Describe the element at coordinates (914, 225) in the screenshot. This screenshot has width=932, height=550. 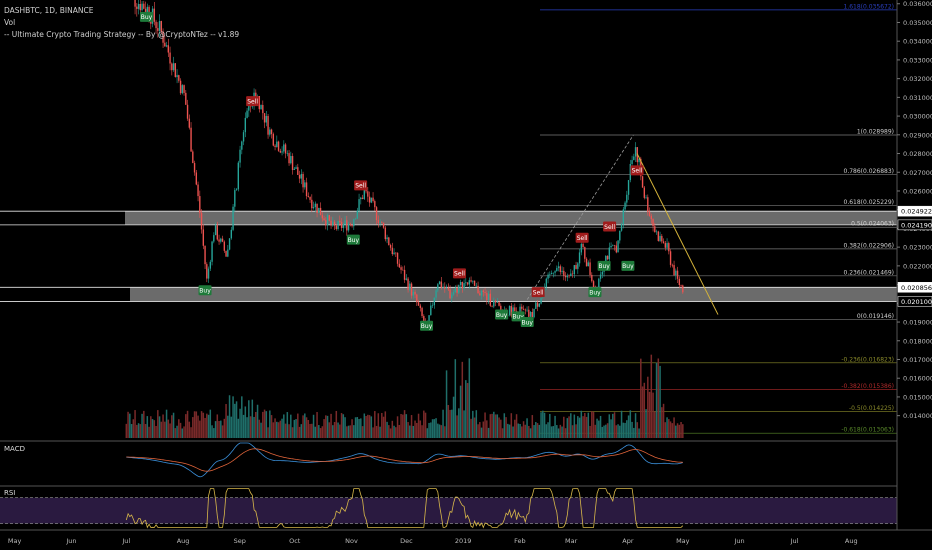
I see `price-marker` at that location.